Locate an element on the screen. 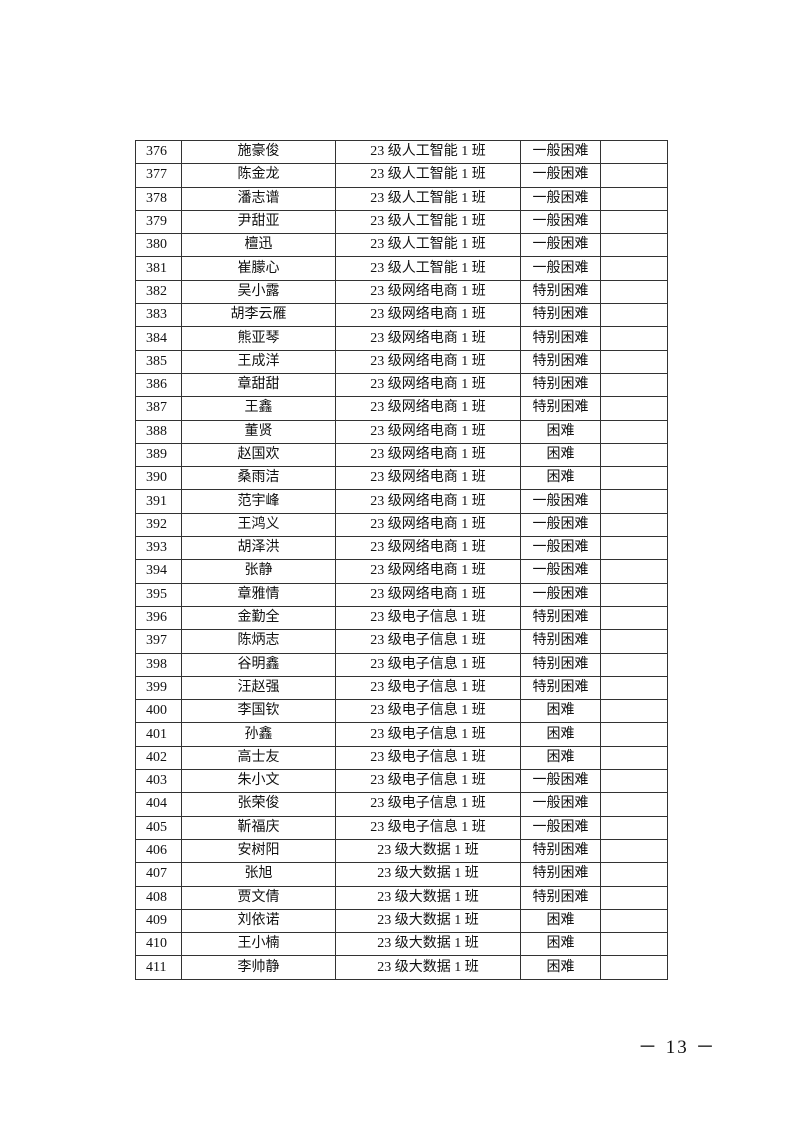  student-name: 施豪俊 is located at coordinates (258, 152).